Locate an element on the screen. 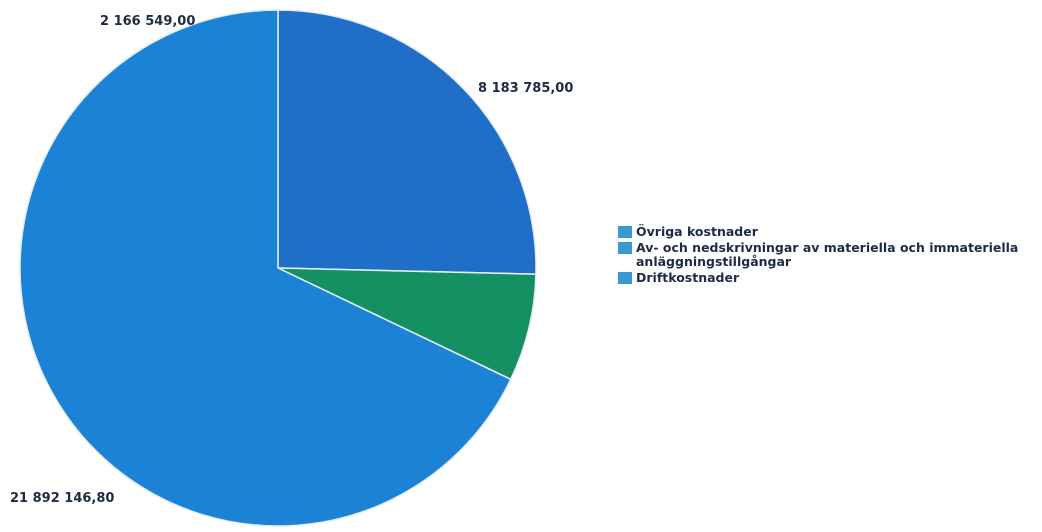 The width and height of the screenshot is (1042, 532). legend-item-drift: Driftkostnader is located at coordinates (679, 277).